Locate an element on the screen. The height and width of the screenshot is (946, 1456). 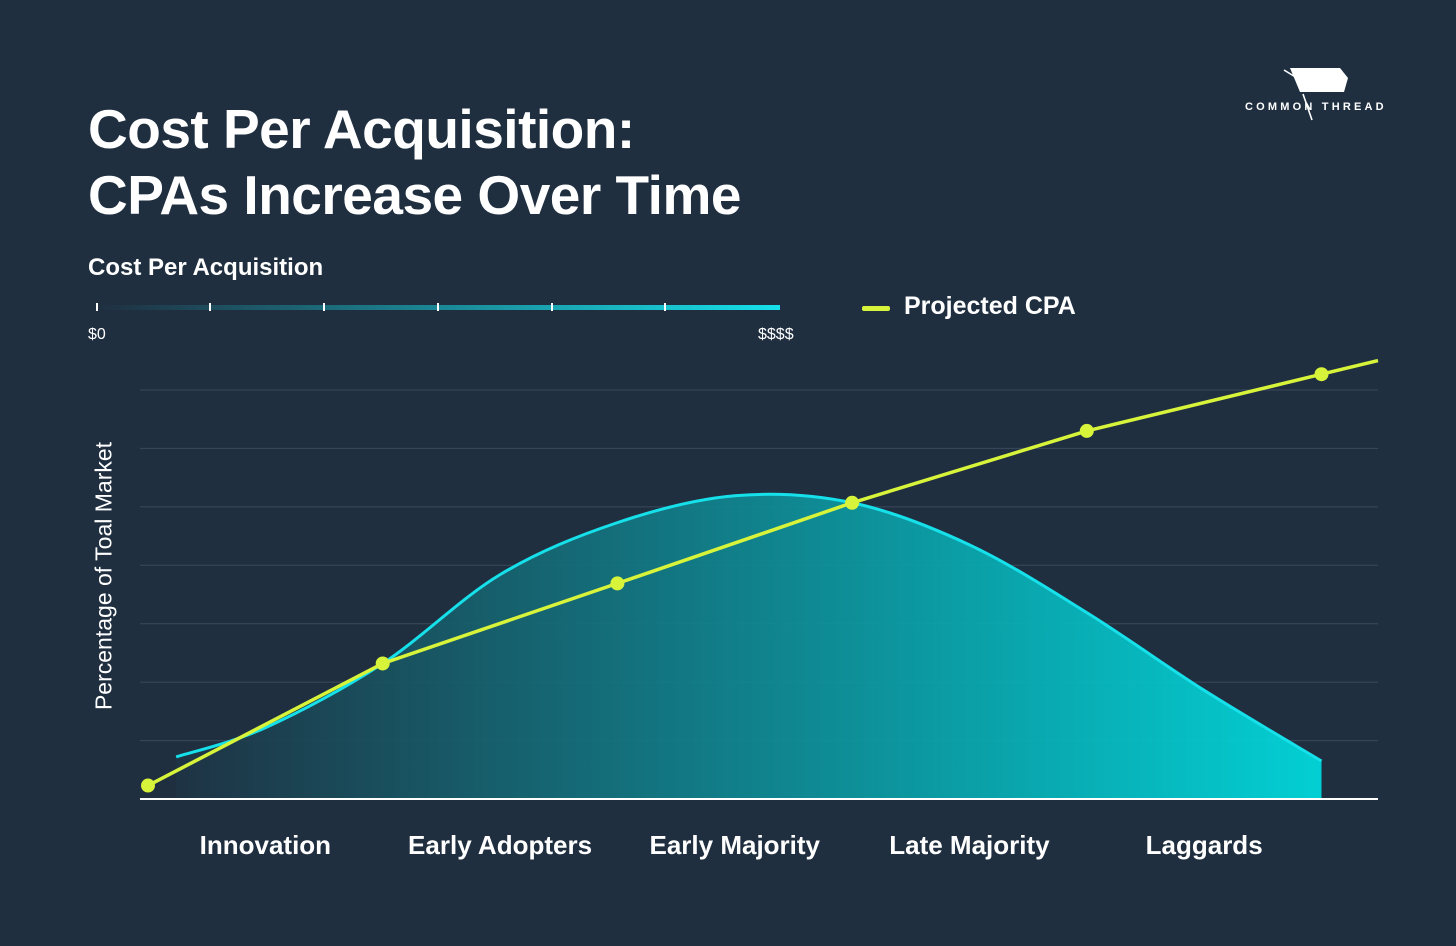
legend-swatch is located at coordinates (876, 308).